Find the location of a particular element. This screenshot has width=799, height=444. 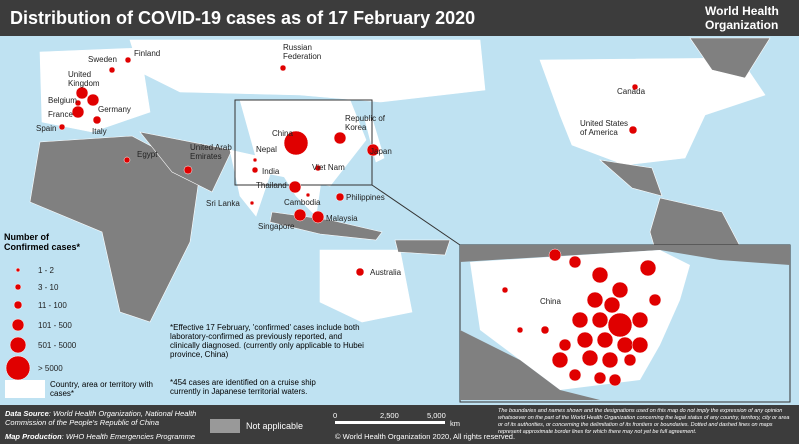

country-label: Thailand is located at coordinates (271, 185).